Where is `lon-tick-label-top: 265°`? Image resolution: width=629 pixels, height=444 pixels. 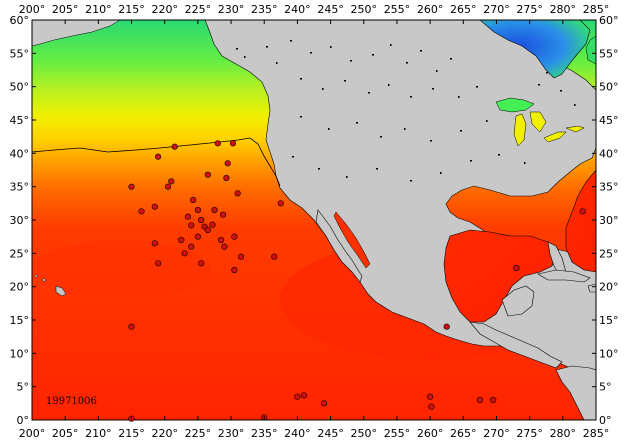 lon-tick-label-top: 265° is located at coordinates (463, 9).